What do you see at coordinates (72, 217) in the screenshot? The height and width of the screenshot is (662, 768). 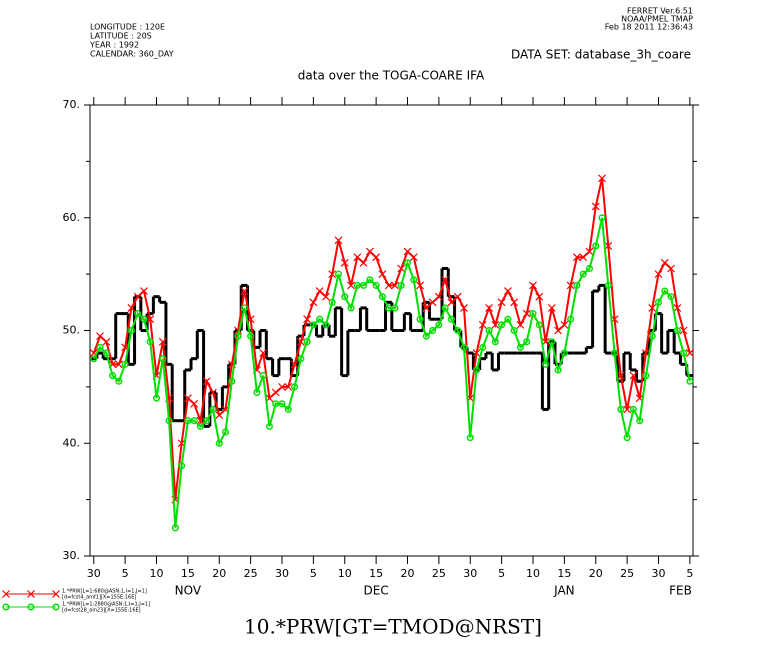 I see `y-tick-label: 60.` at bounding box center [72, 217].